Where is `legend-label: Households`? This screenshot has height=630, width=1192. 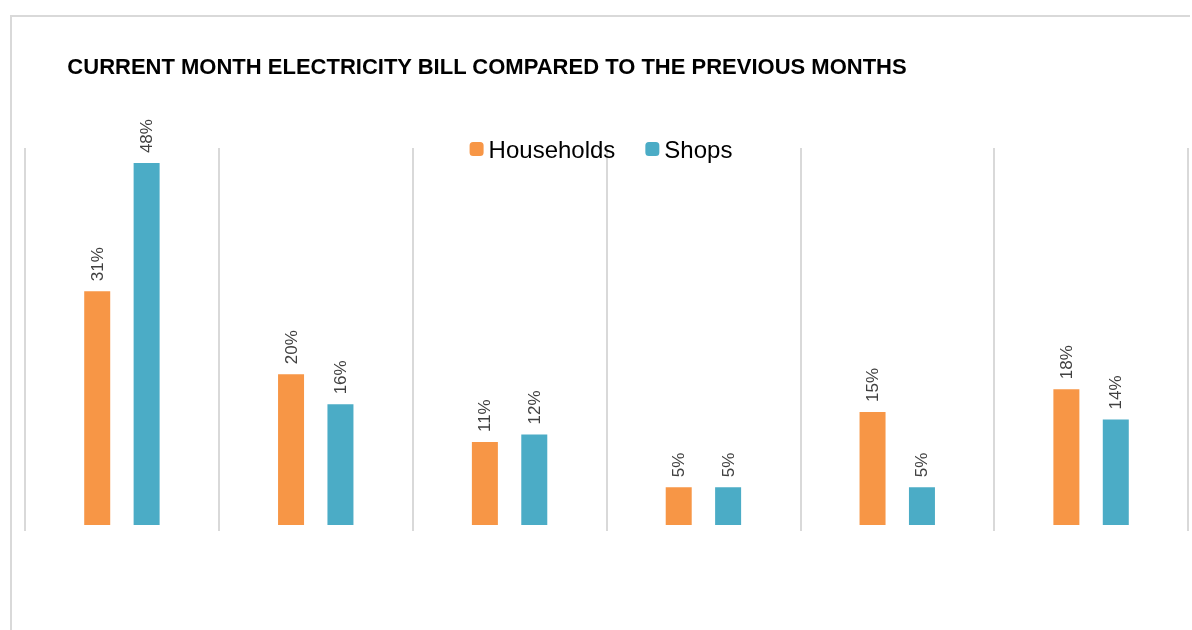
legend-label: Households is located at coordinates (552, 149).